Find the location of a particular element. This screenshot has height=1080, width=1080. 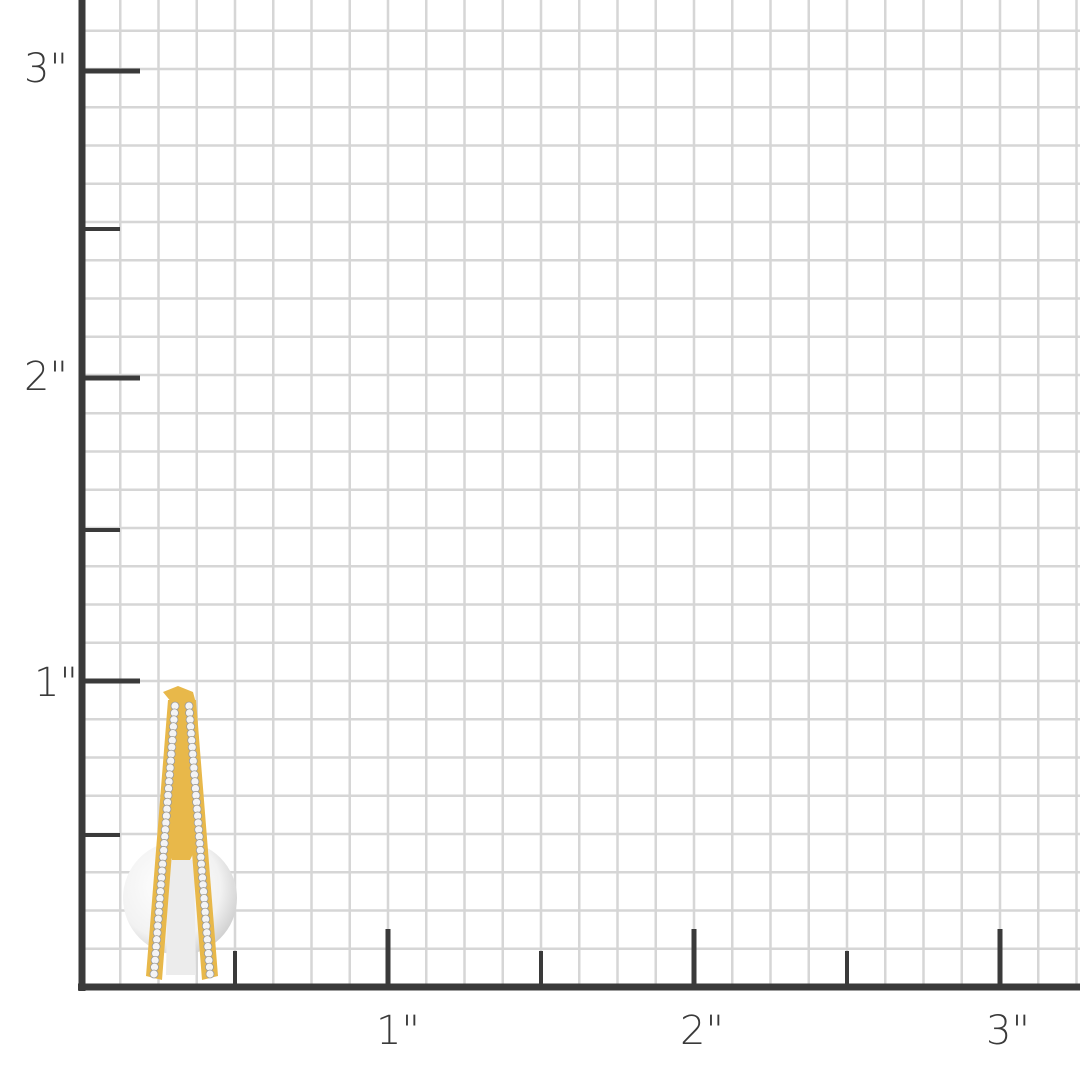

earring-image is located at coordinates (180, 833).